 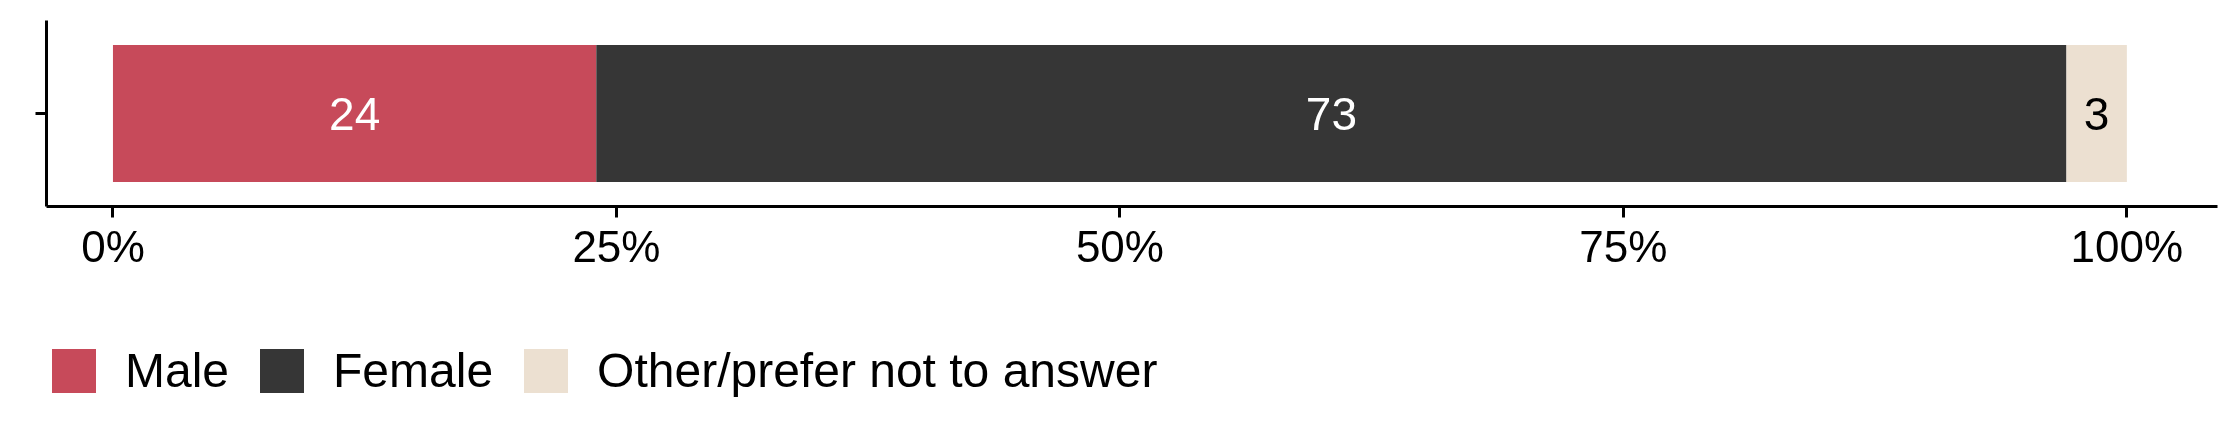 What do you see at coordinates (413, 370) in the screenshot?
I see `legend-label: Female` at bounding box center [413, 370].